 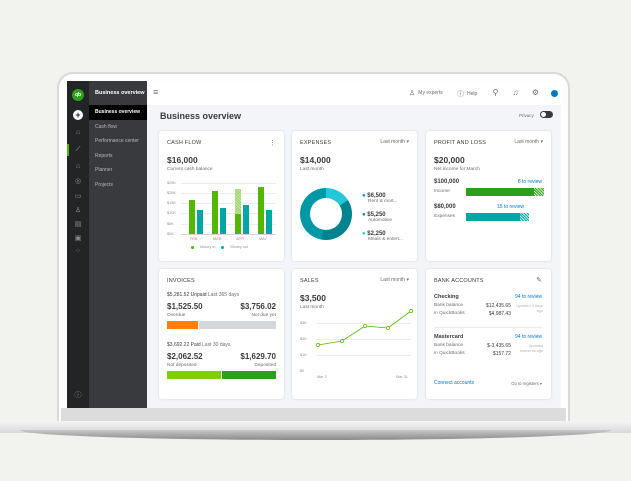 I want to click on help-button: ⓘ Help, so click(x=467, y=94).